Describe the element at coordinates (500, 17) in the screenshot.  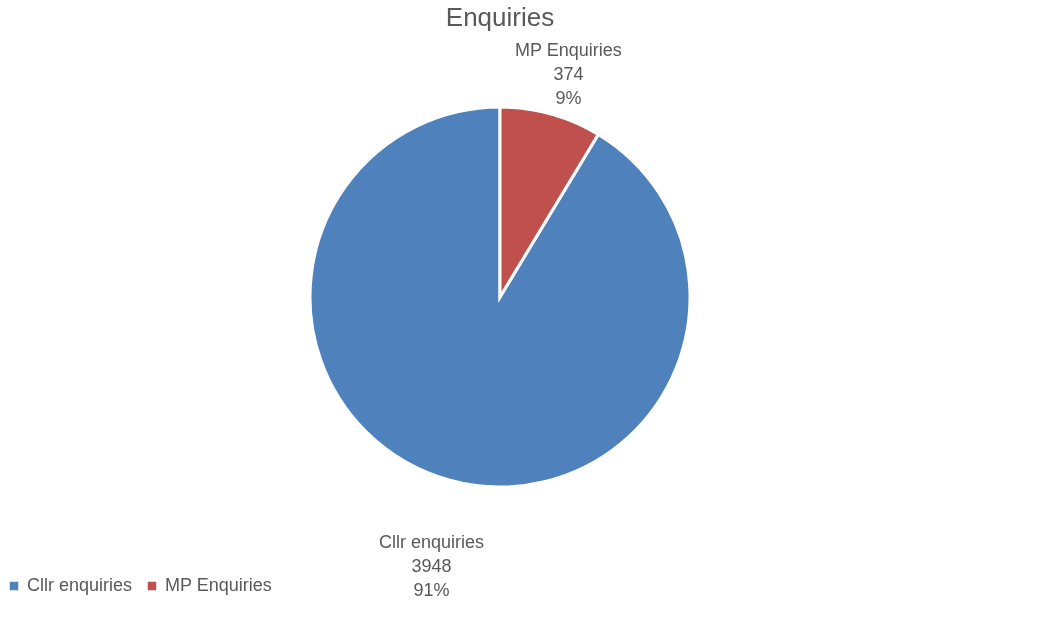
I see `chart-title: Enquiries` at that location.